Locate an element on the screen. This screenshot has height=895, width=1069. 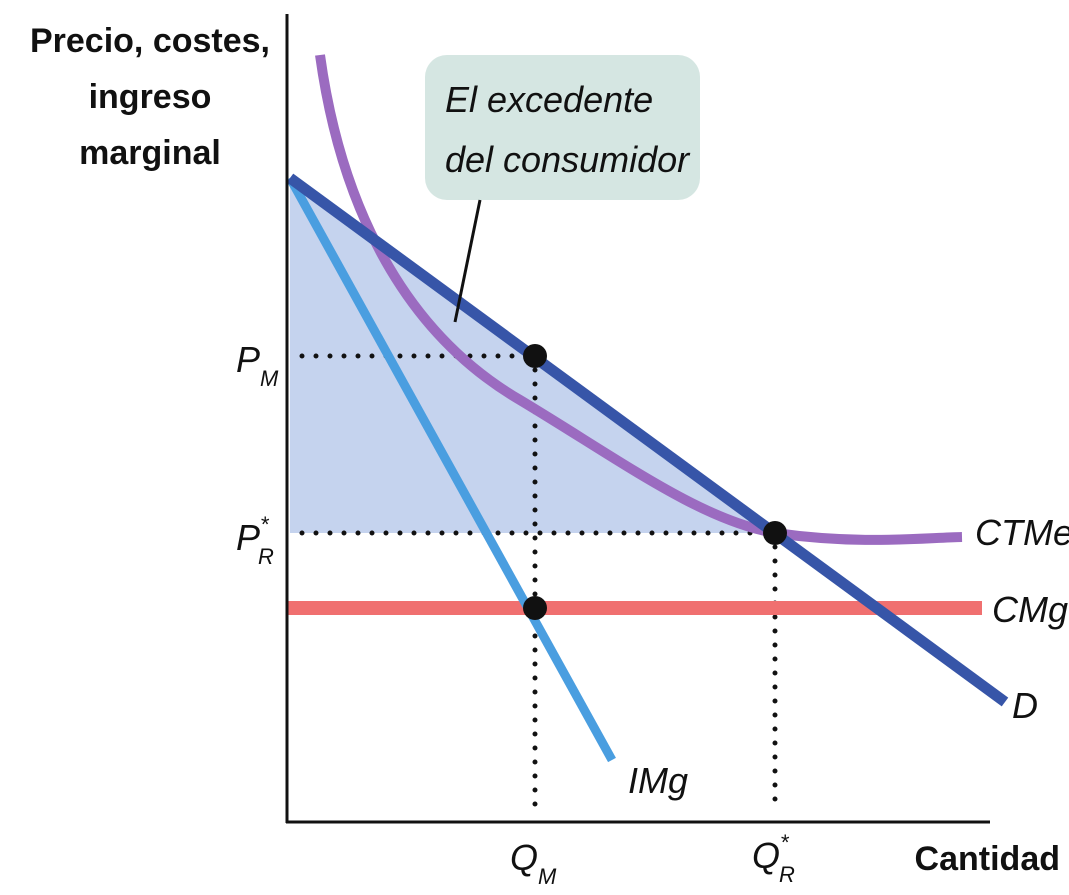
annotation-pointer is located at coordinates (467, 261).